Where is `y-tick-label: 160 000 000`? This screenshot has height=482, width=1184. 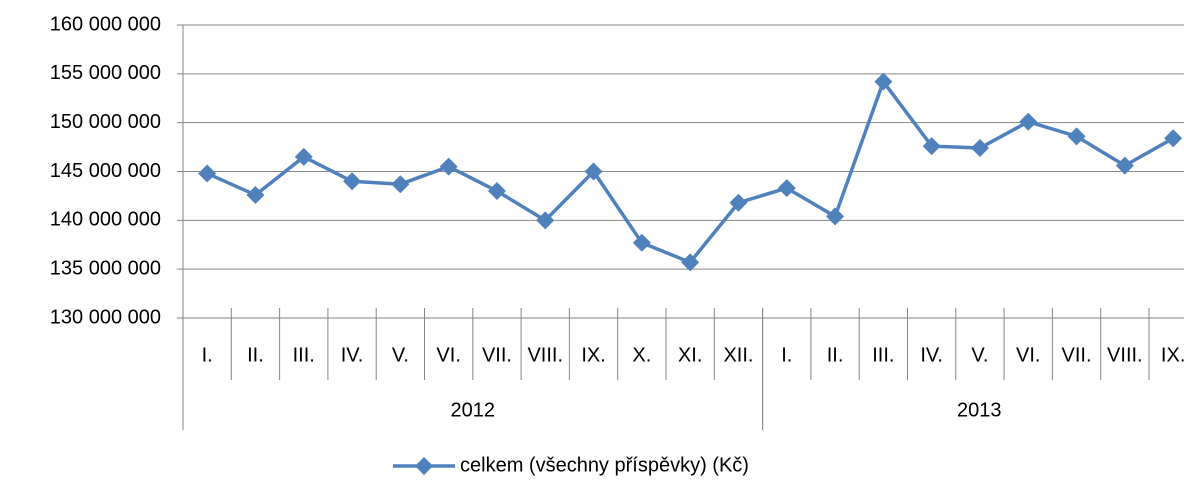 y-tick-label: 160 000 000 is located at coordinates (105, 24).